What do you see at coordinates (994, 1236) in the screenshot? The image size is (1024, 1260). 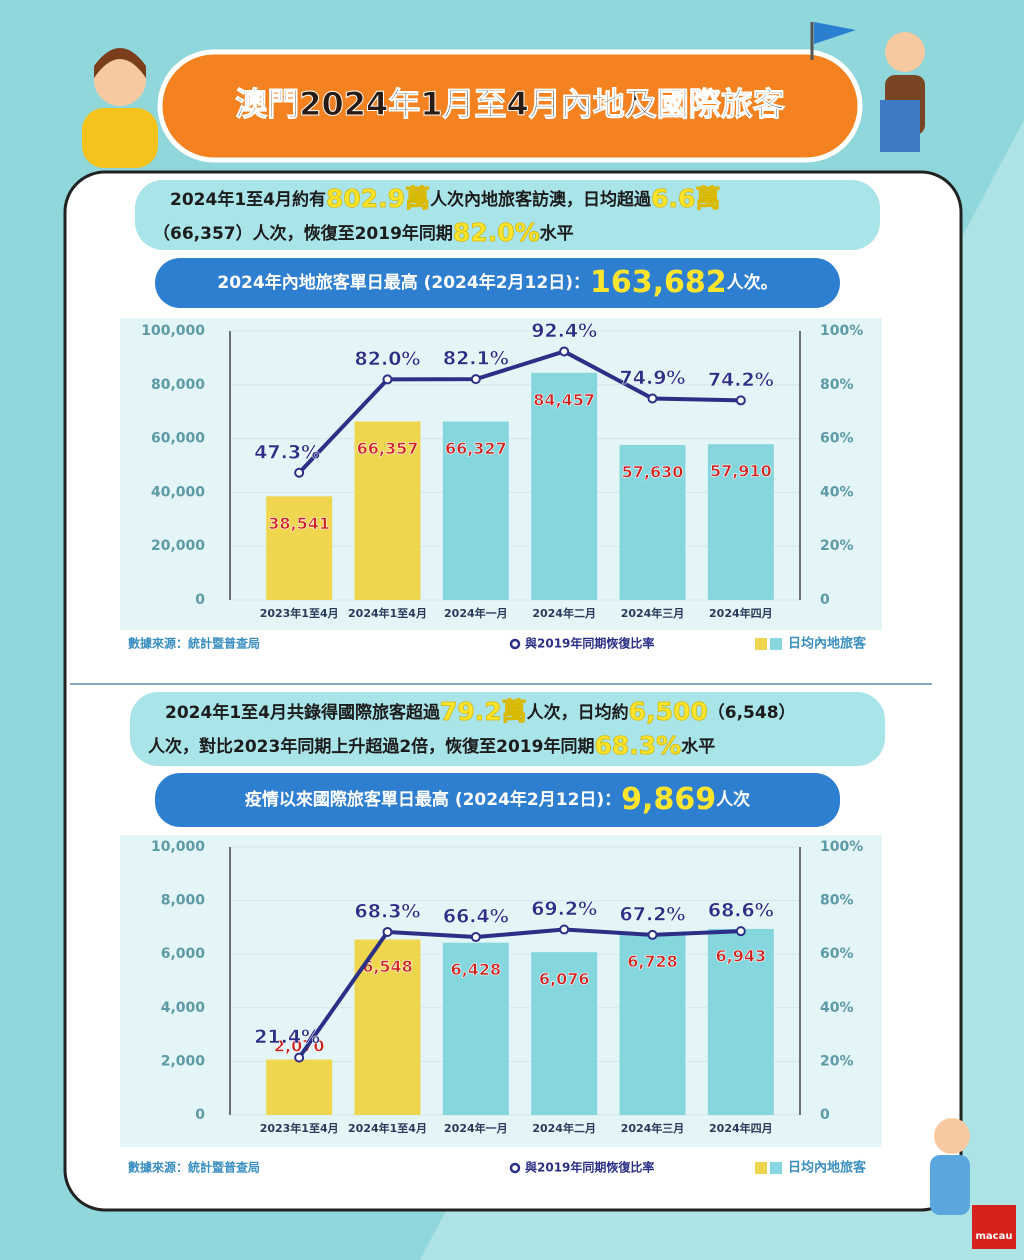 I see `logo: macau` at bounding box center [994, 1236].